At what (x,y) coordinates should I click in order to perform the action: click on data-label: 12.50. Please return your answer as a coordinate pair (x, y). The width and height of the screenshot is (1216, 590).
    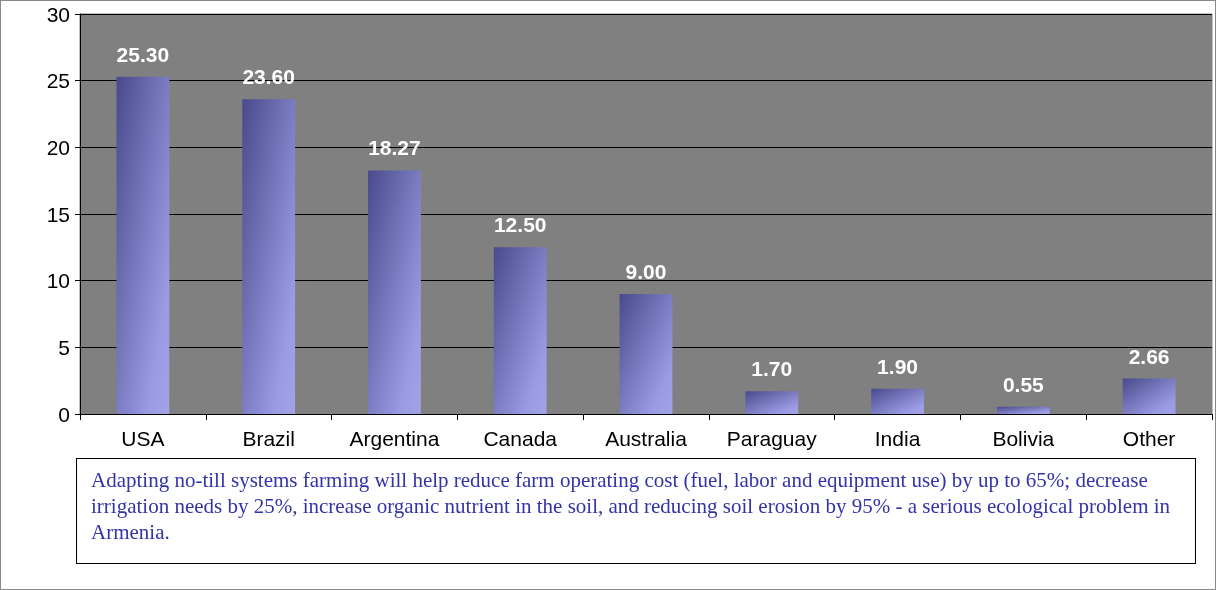
    Looking at the image, I should click on (520, 225).